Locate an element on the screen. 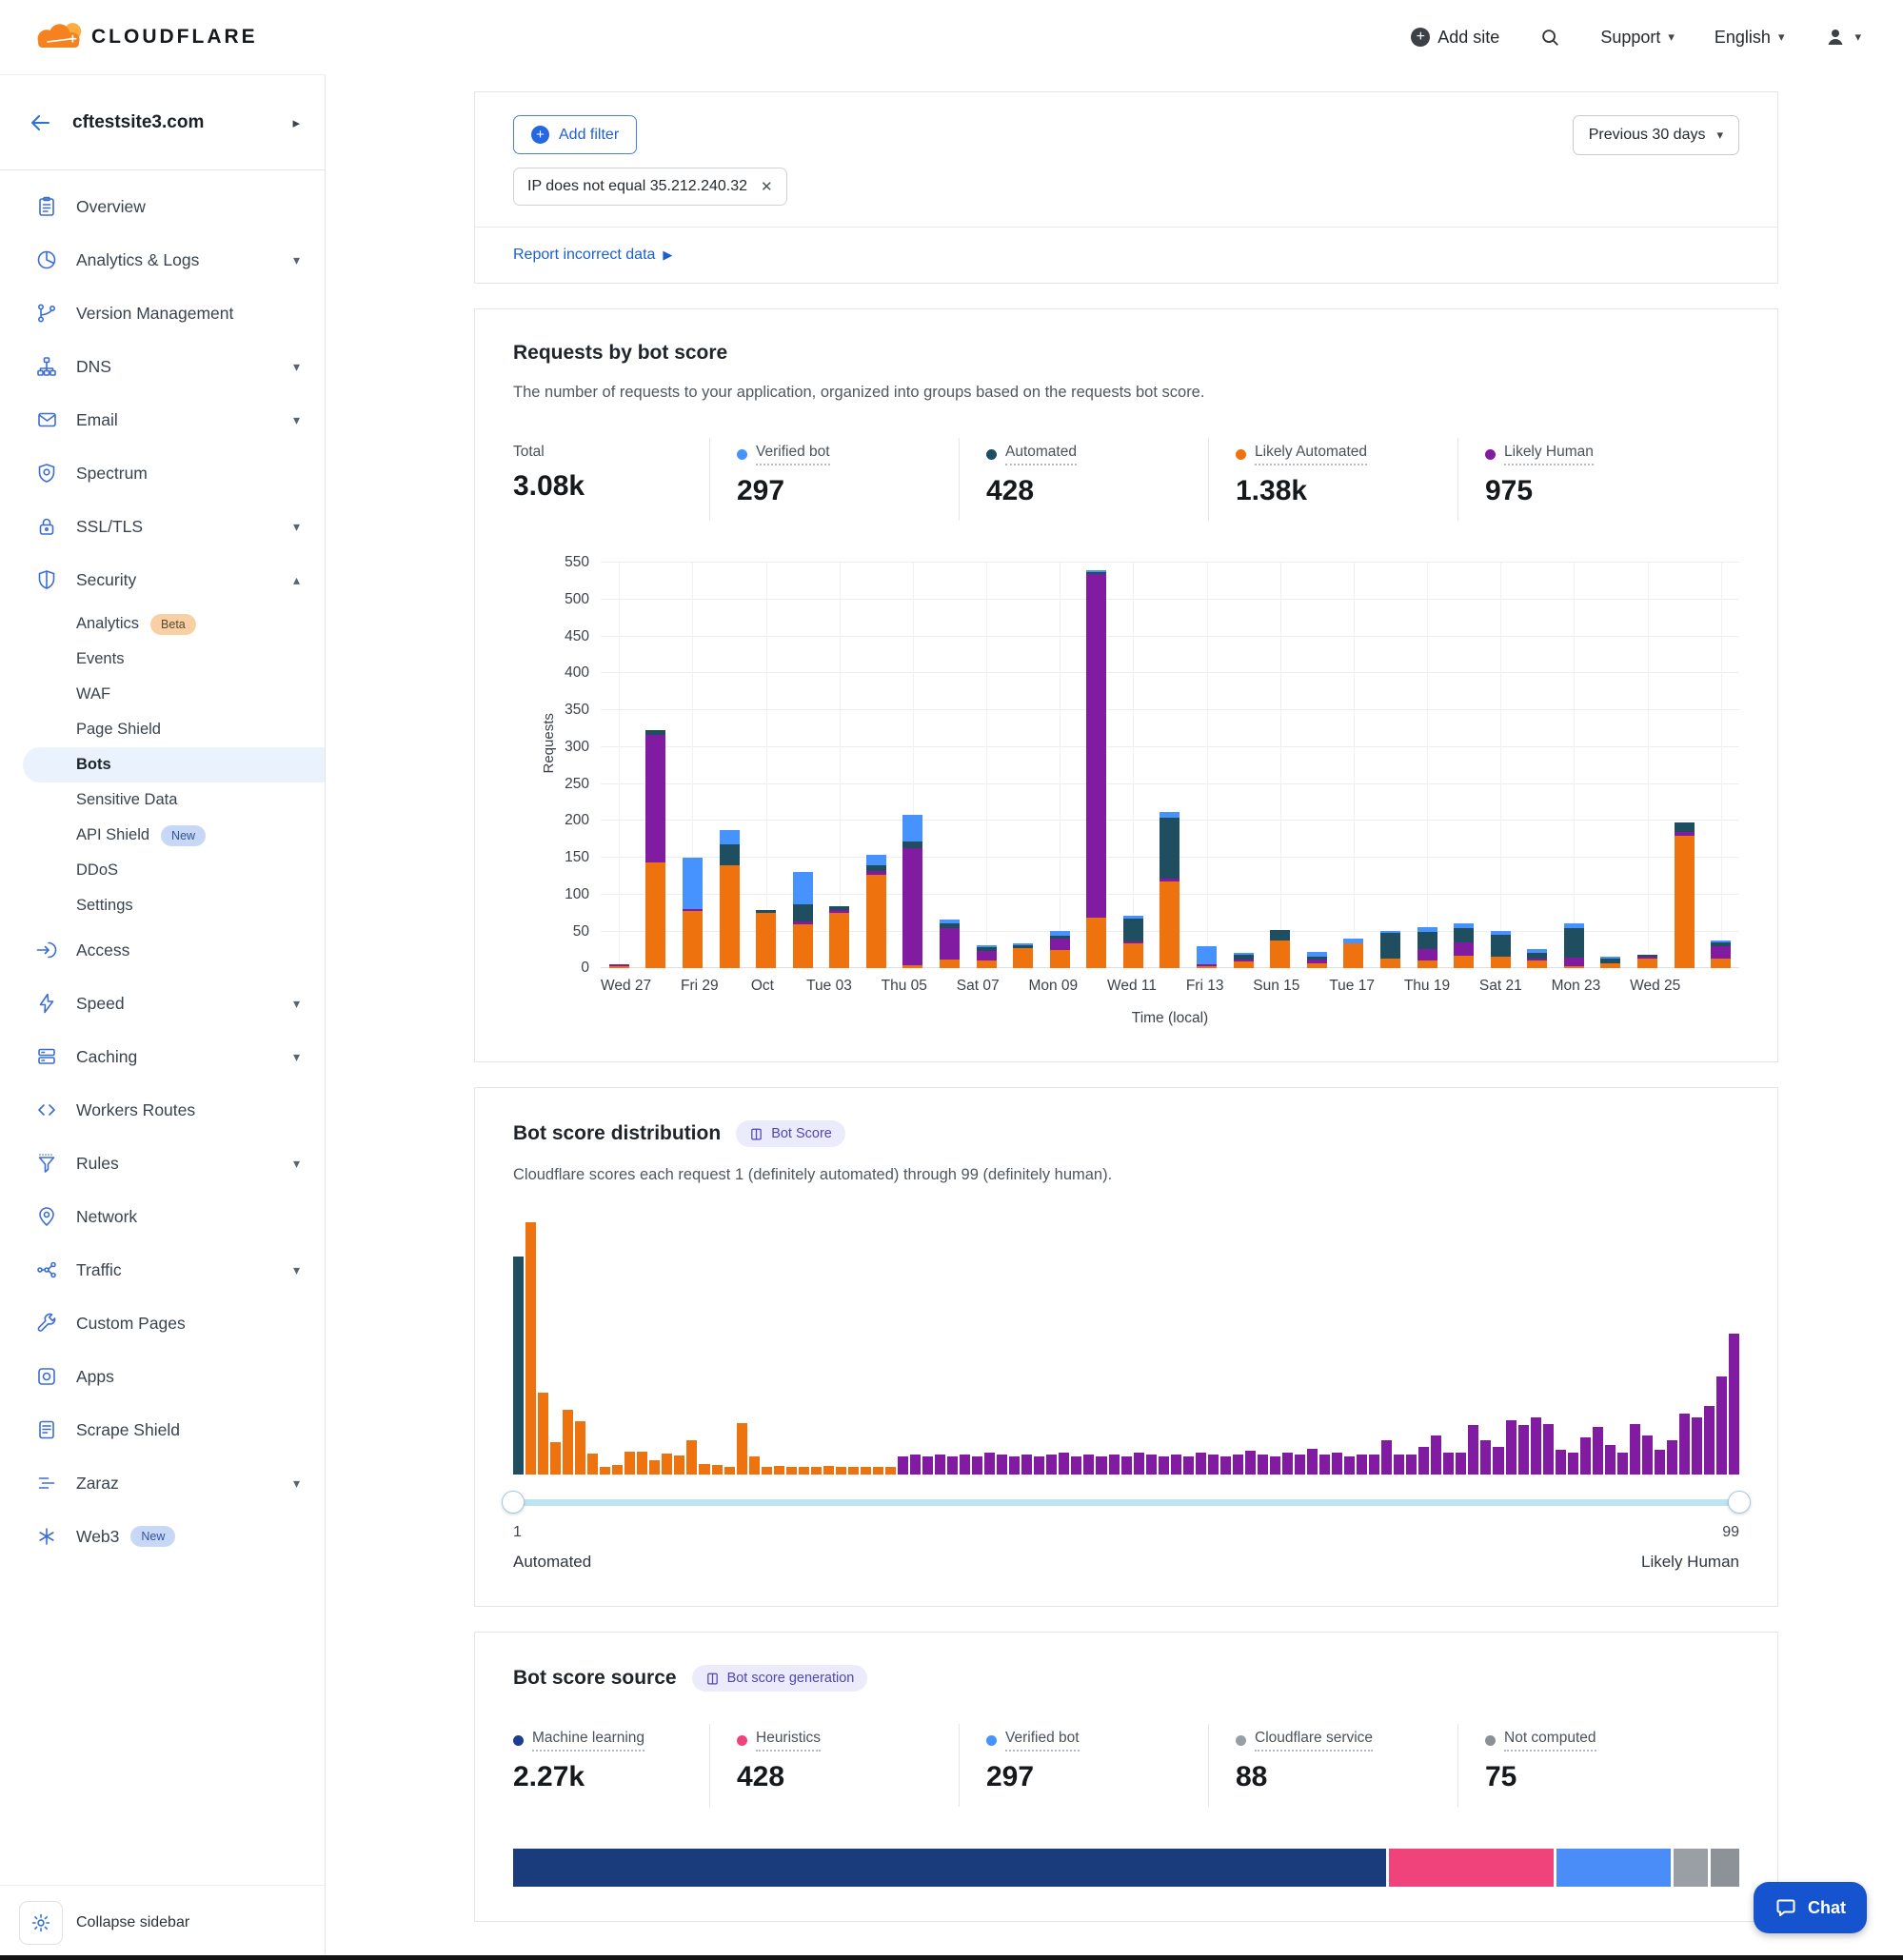 This screenshot has width=1903, height=1960. sidebar-item-web3: Web3 New is located at coordinates (162, 1537).